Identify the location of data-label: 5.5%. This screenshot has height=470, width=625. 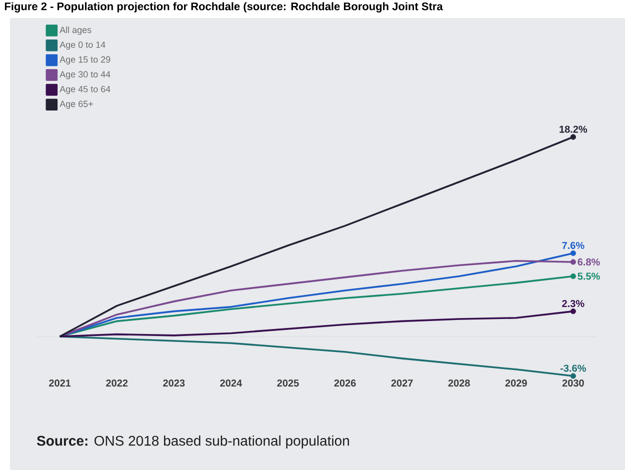
(589, 276).